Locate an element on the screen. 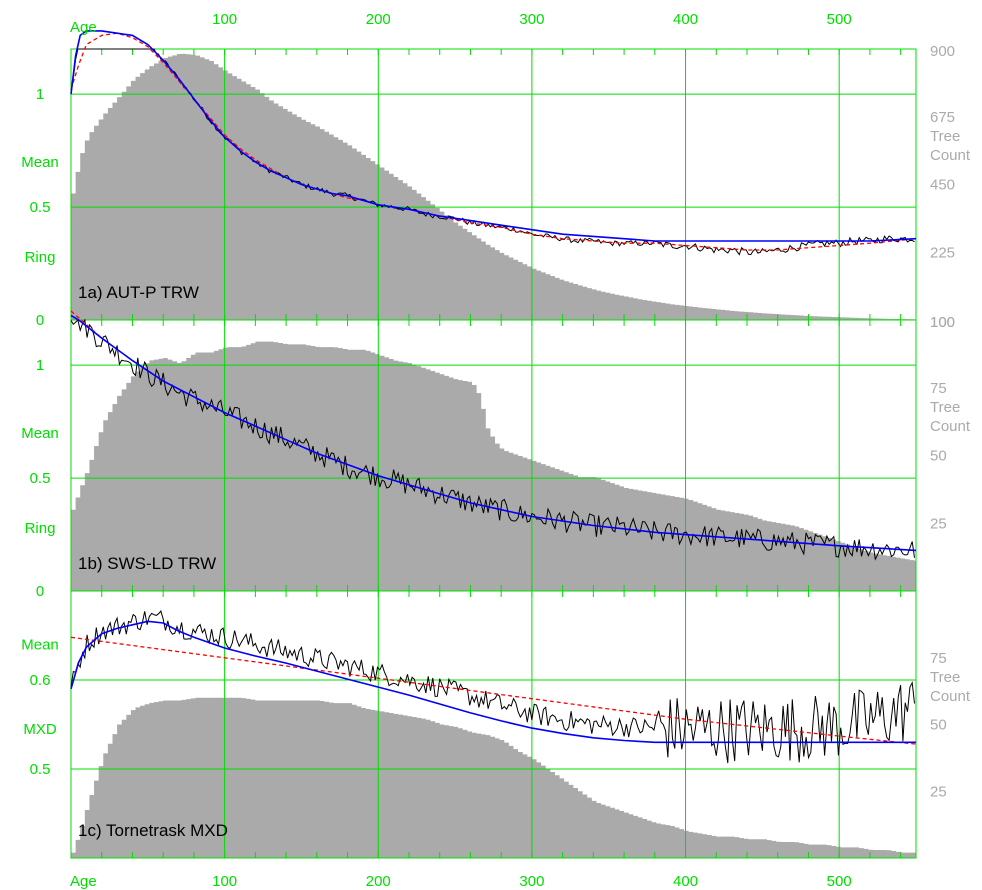 The image size is (982, 890). x-tick-label-top: 100 is located at coordinates (224, 19).